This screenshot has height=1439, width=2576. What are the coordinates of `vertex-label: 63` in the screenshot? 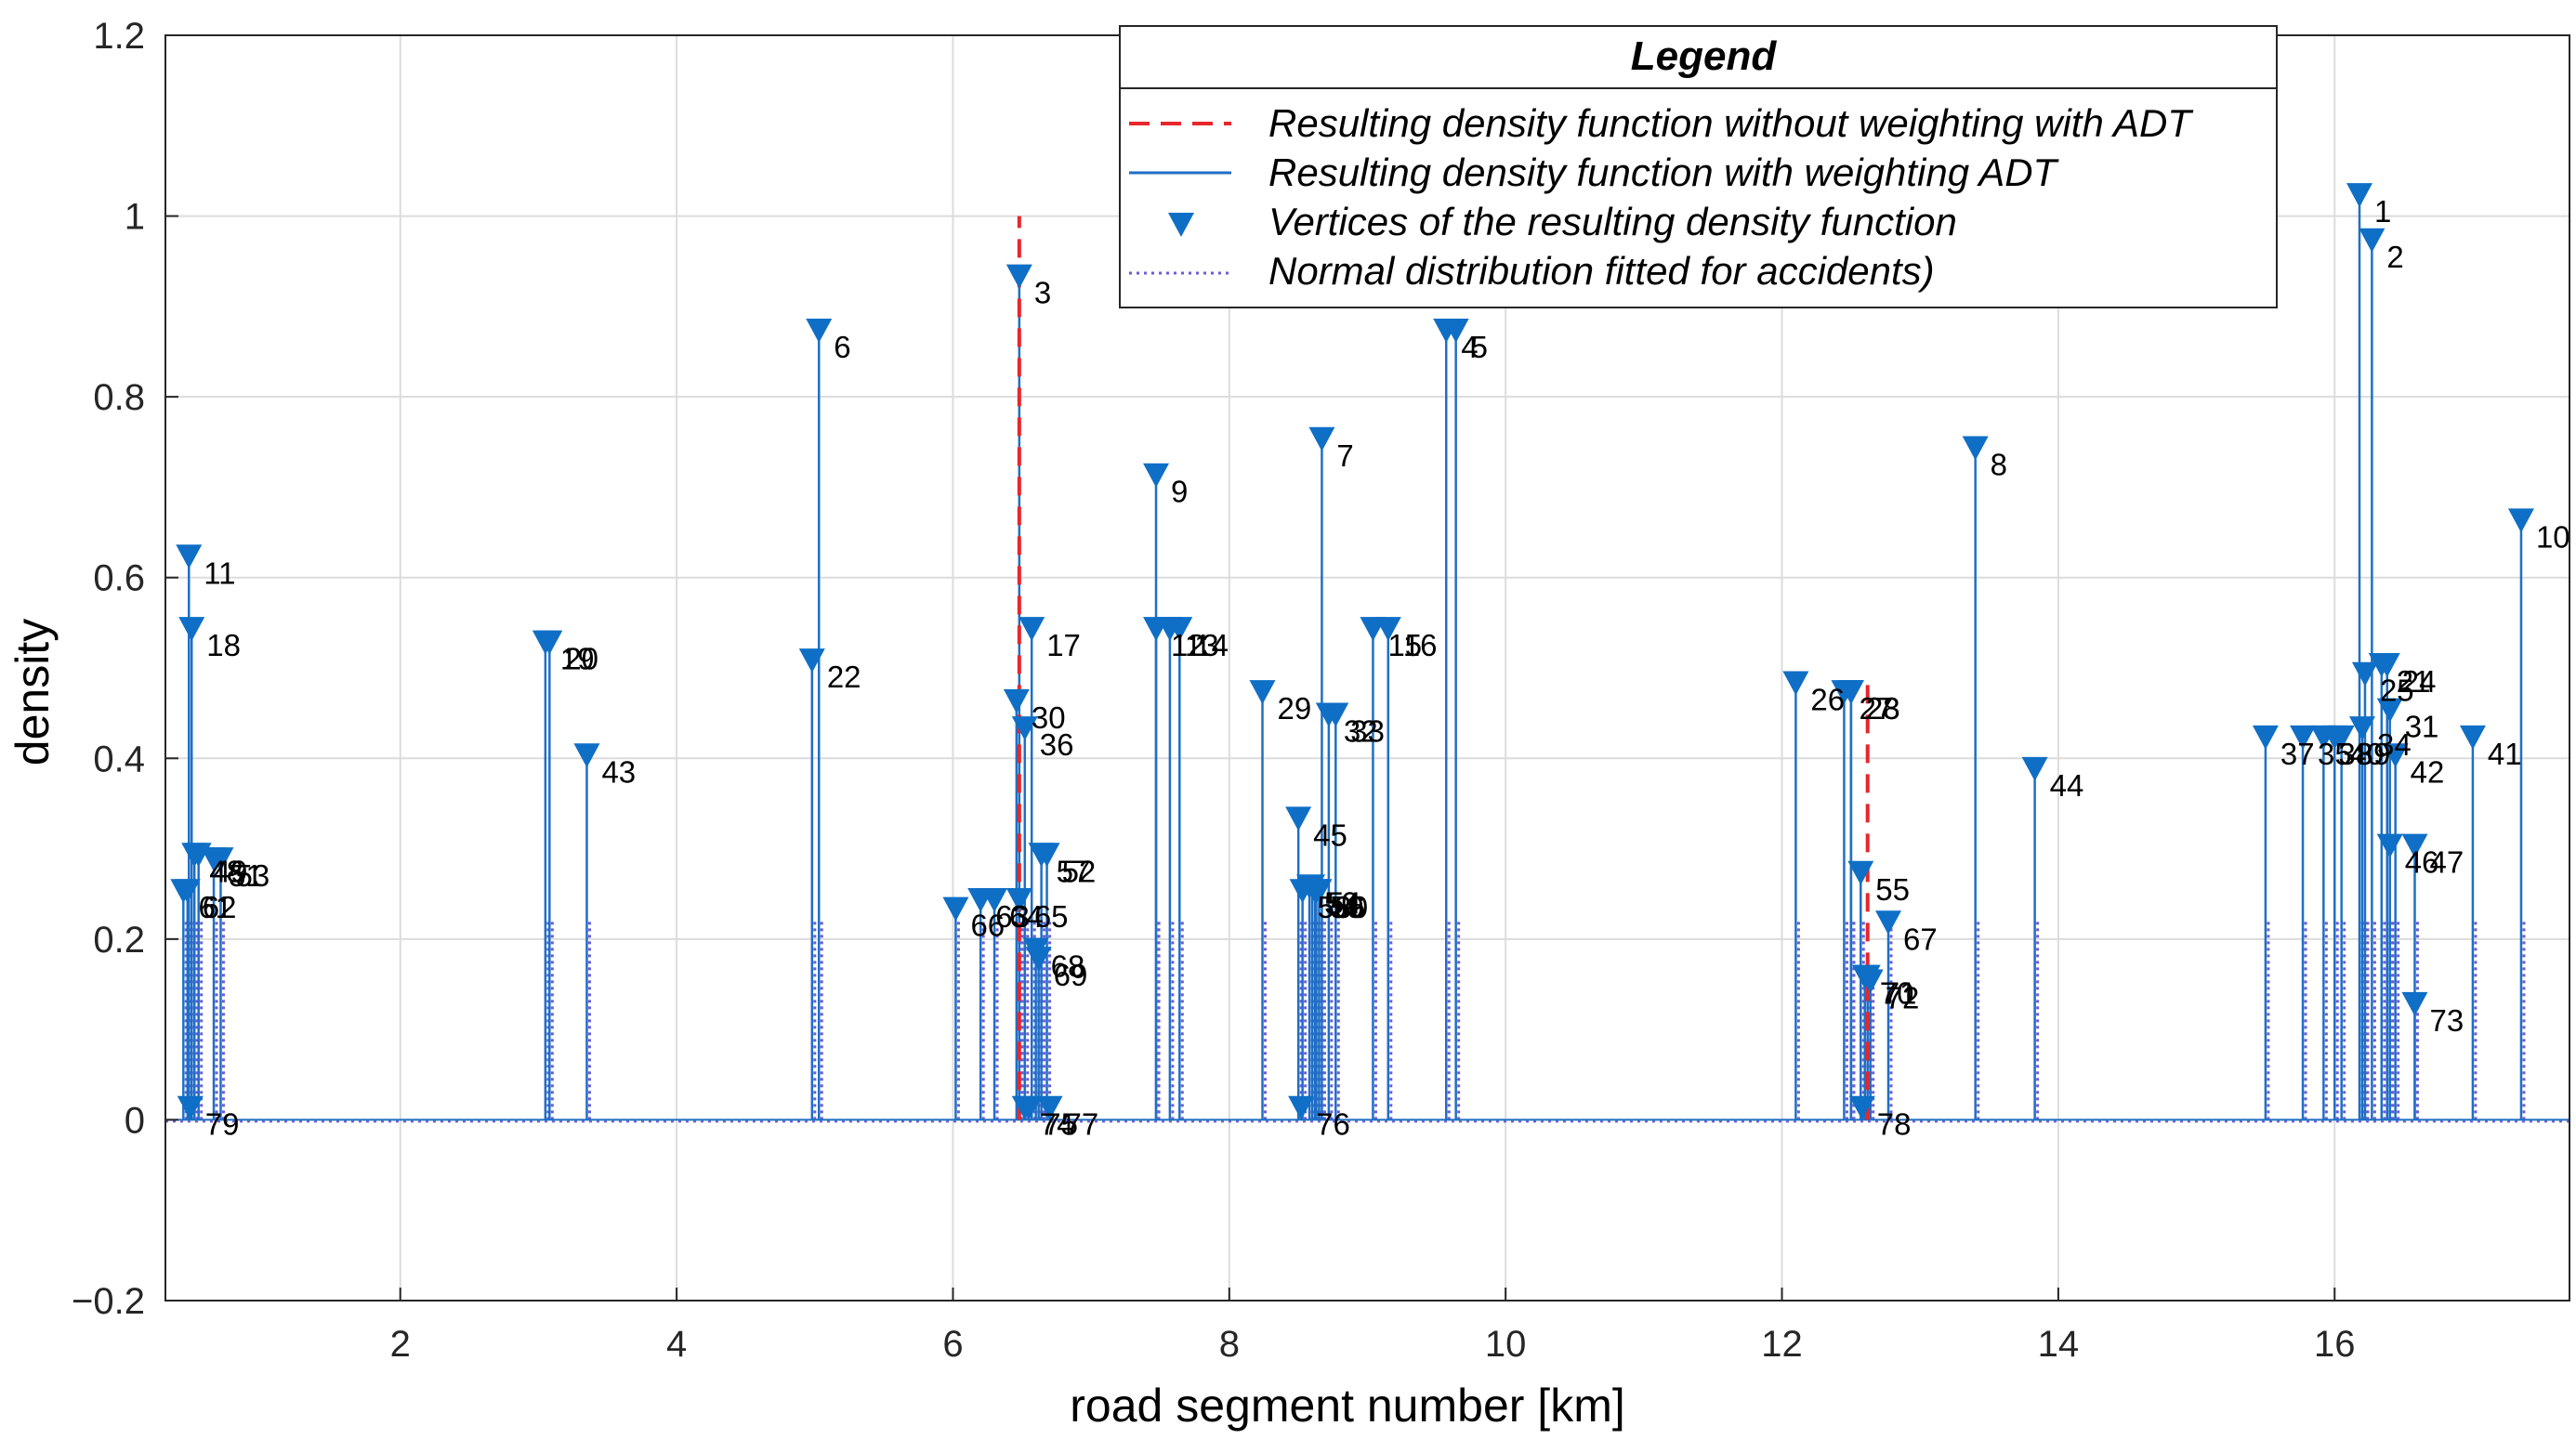 It's located at (1012, 917).